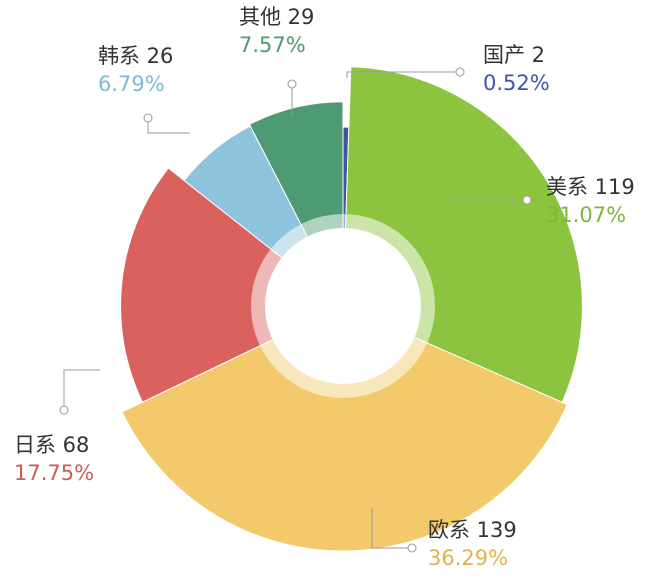 The image size is (660, 583). Describe the element at coordinates (148, 118) in the screenshot. I see `leader-dot-korean` at that location.